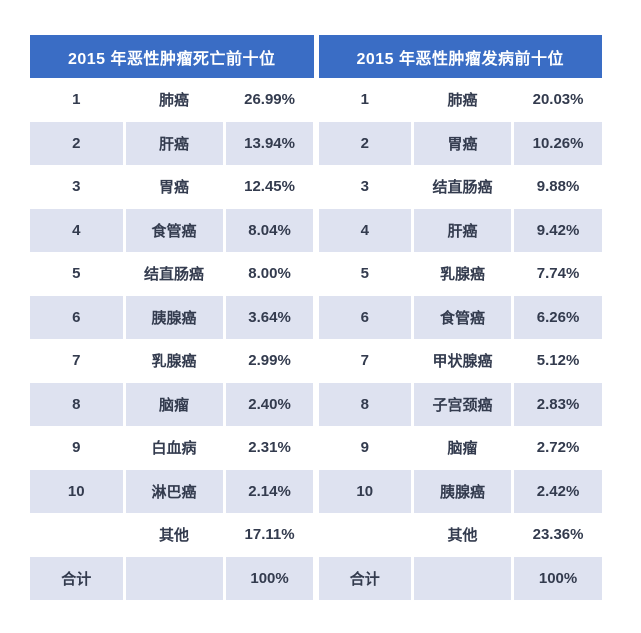 This screenshot has height=633, width=641. I want to click on cancer-name-cell, so click(463, 578).